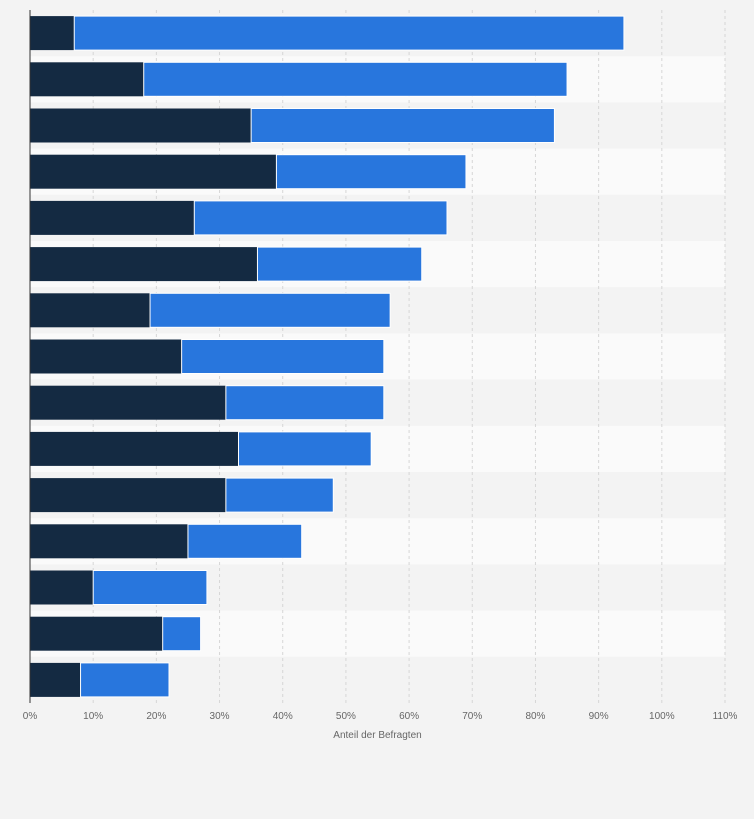  I want to click on x-tick-label: 110%, so click(725, 716).